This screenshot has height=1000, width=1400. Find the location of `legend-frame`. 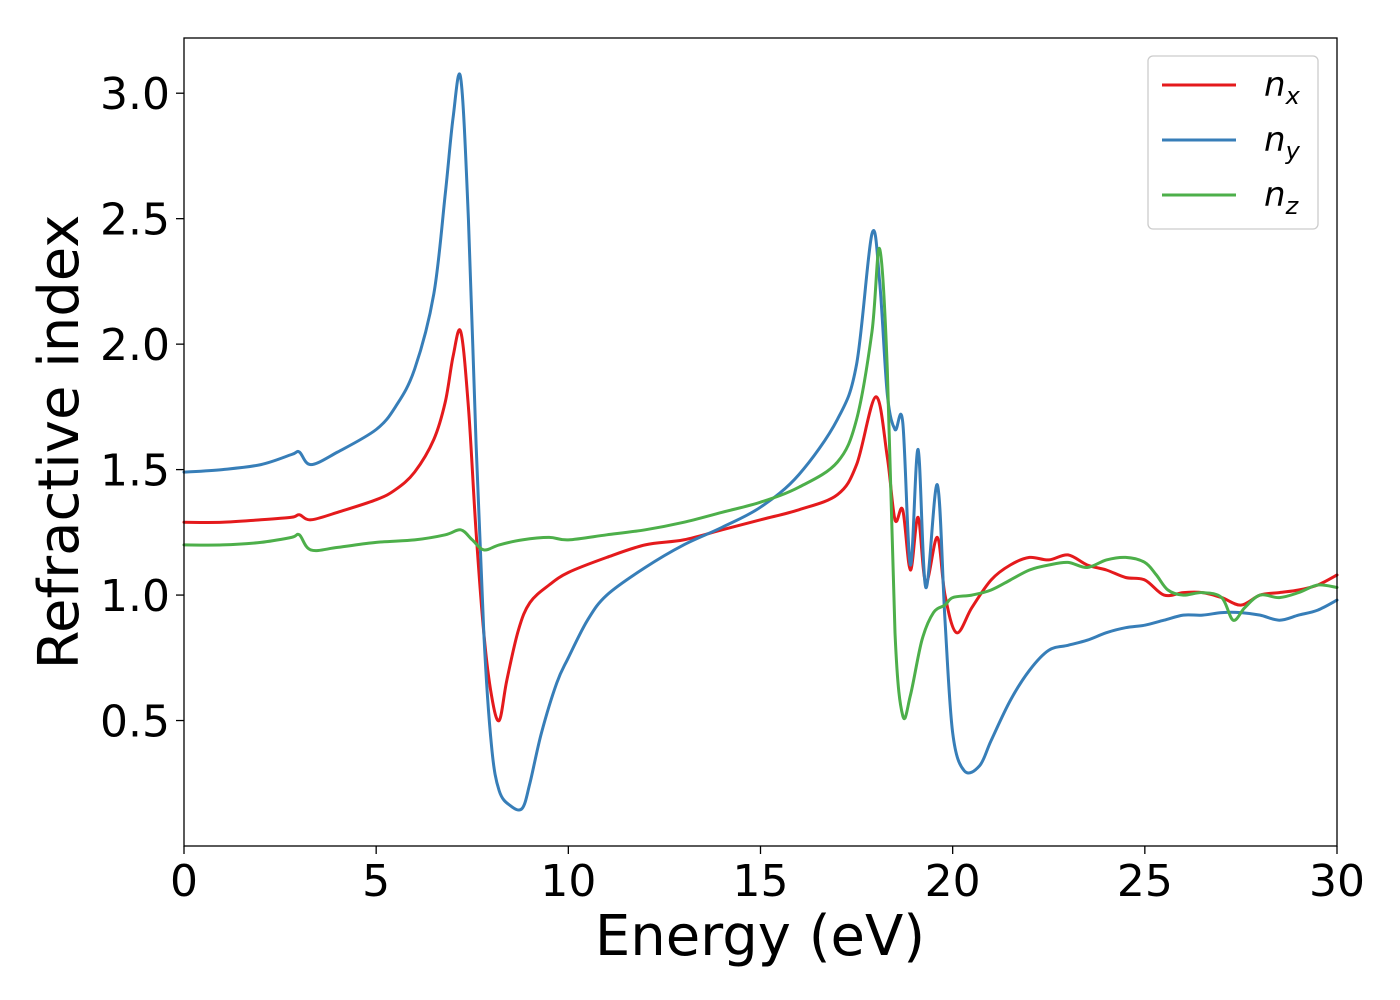

legend-frame is located at coordinates (1233, 142).